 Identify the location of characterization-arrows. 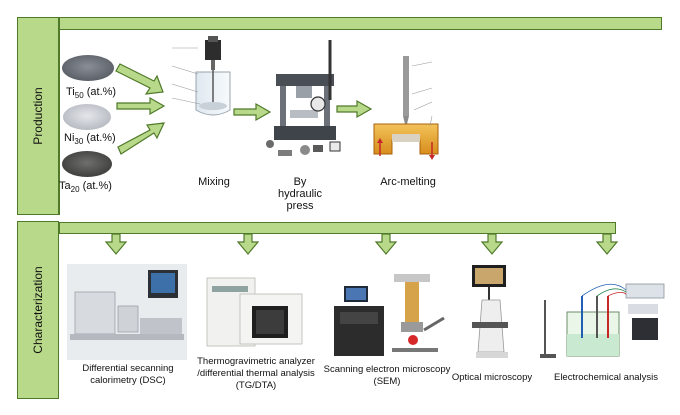
(361, 244).